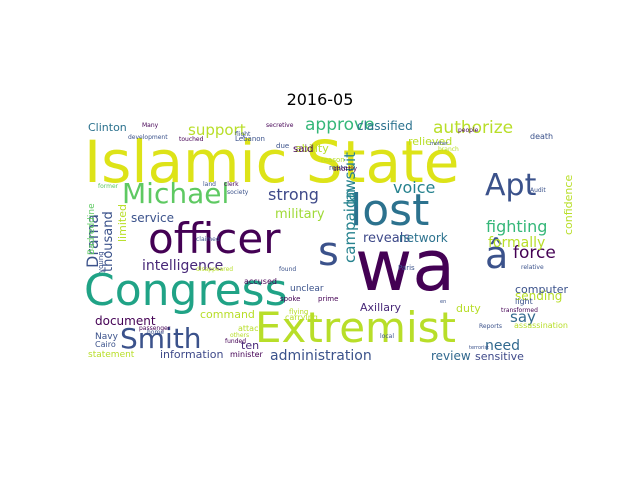  What do you see at coordinates (217, 130) in the screenshot?
I see `word-support: support` at bounding box center [217, 130].